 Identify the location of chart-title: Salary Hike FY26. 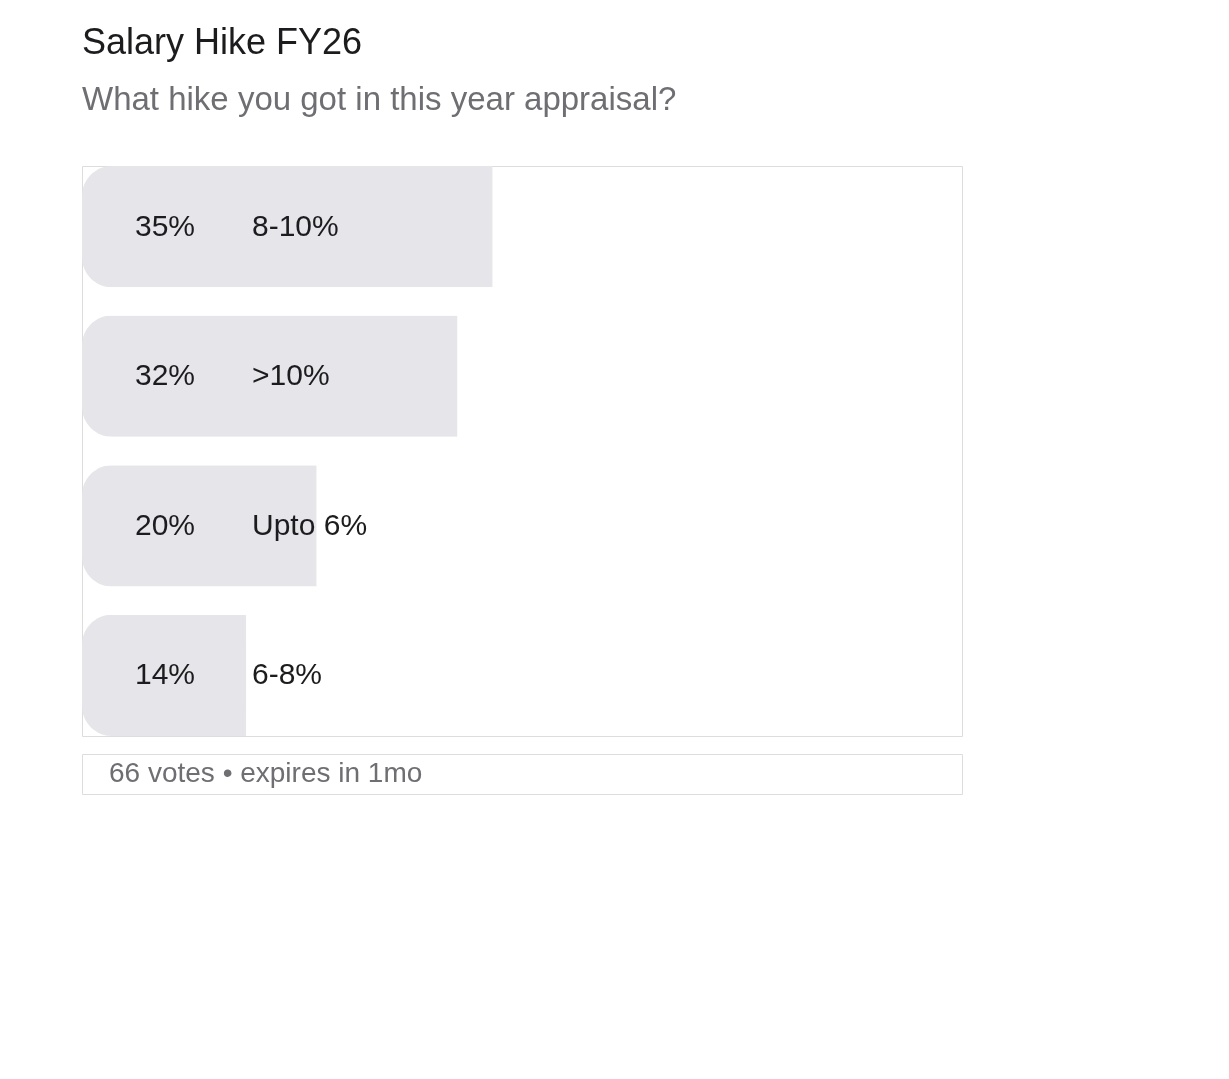
(222, 41).